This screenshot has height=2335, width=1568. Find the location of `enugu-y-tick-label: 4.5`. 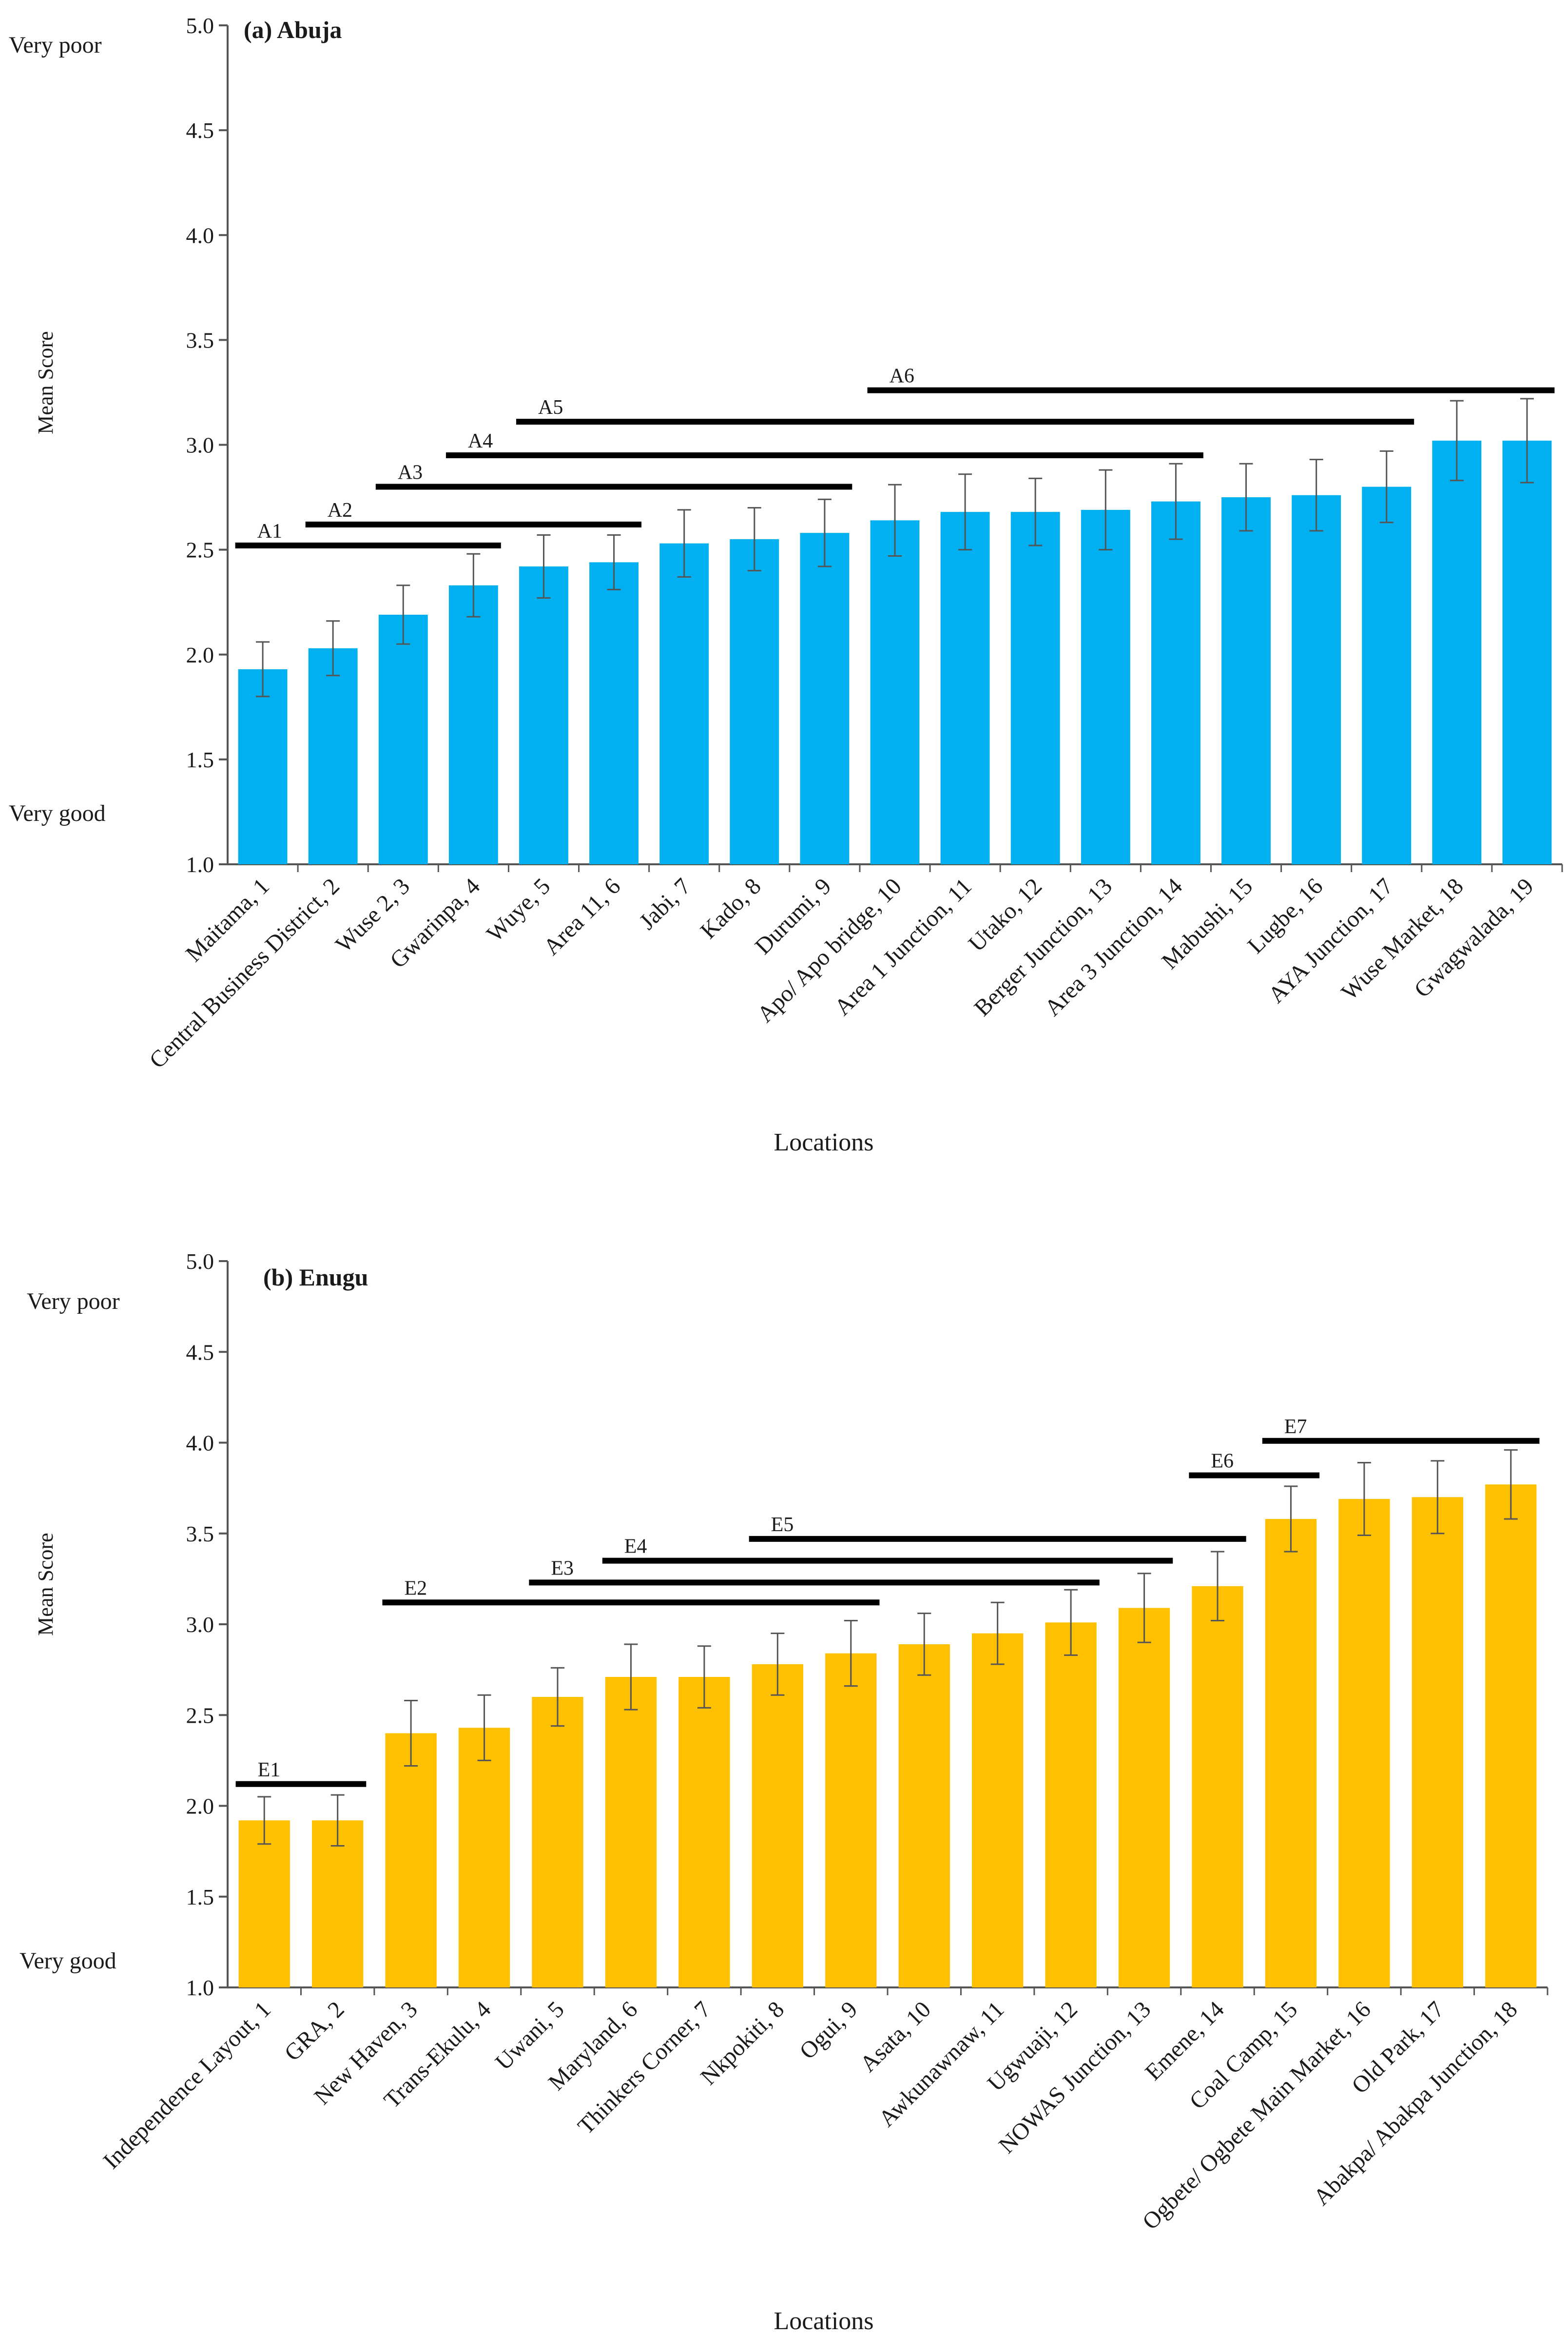

enugu-y-tick-label: 4.5 is located at coordinates (200, 1352).